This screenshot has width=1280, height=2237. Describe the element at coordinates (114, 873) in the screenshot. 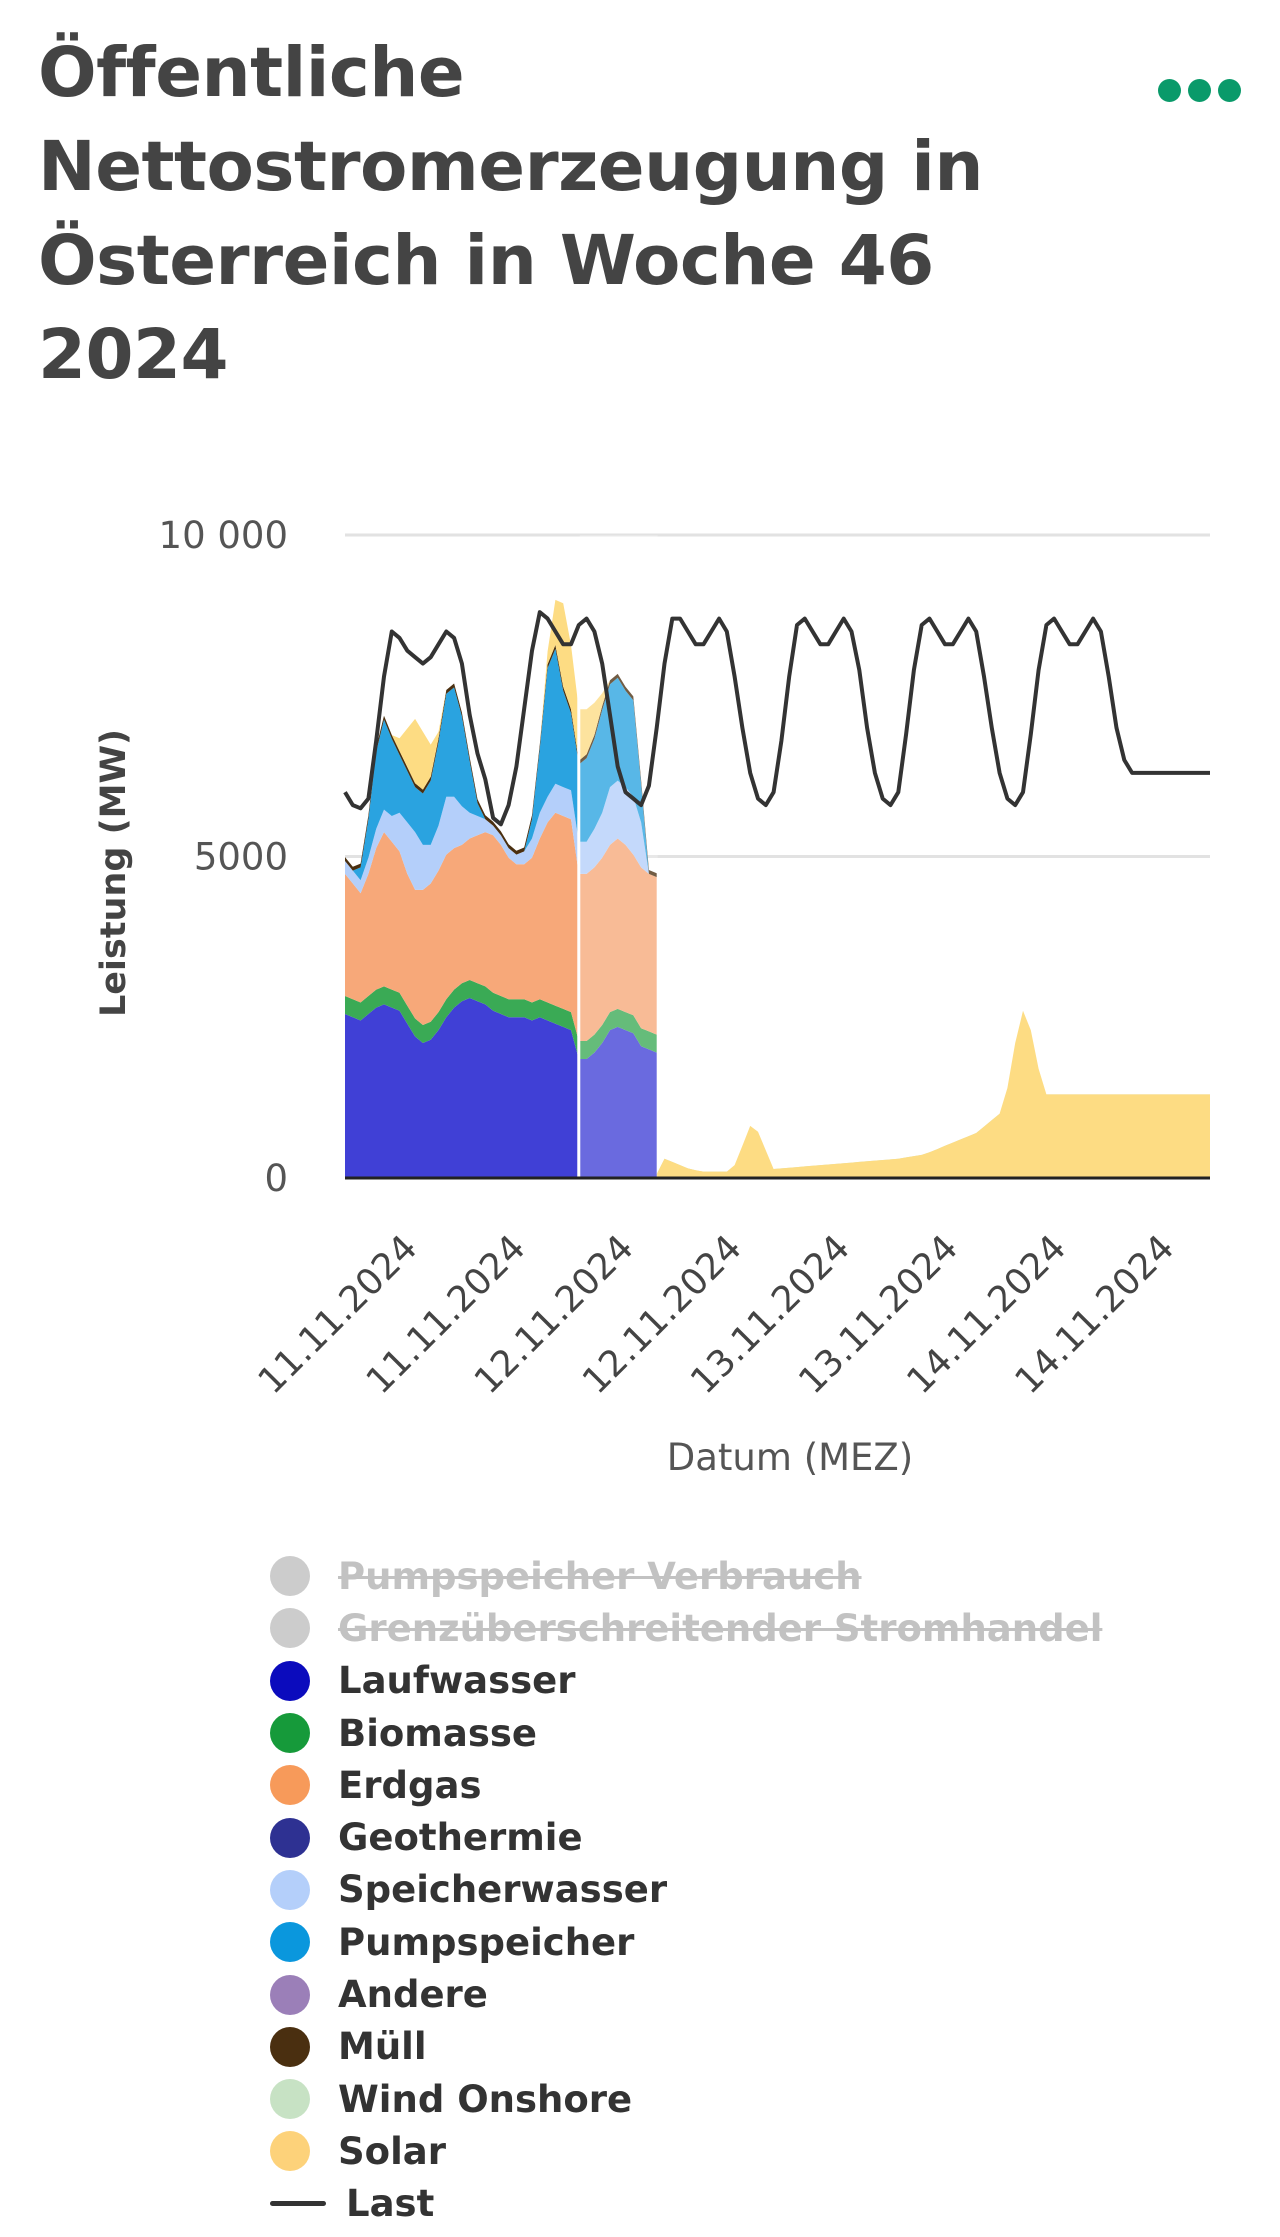

I see `y-axis-label: Leistung (MW)` at that location.